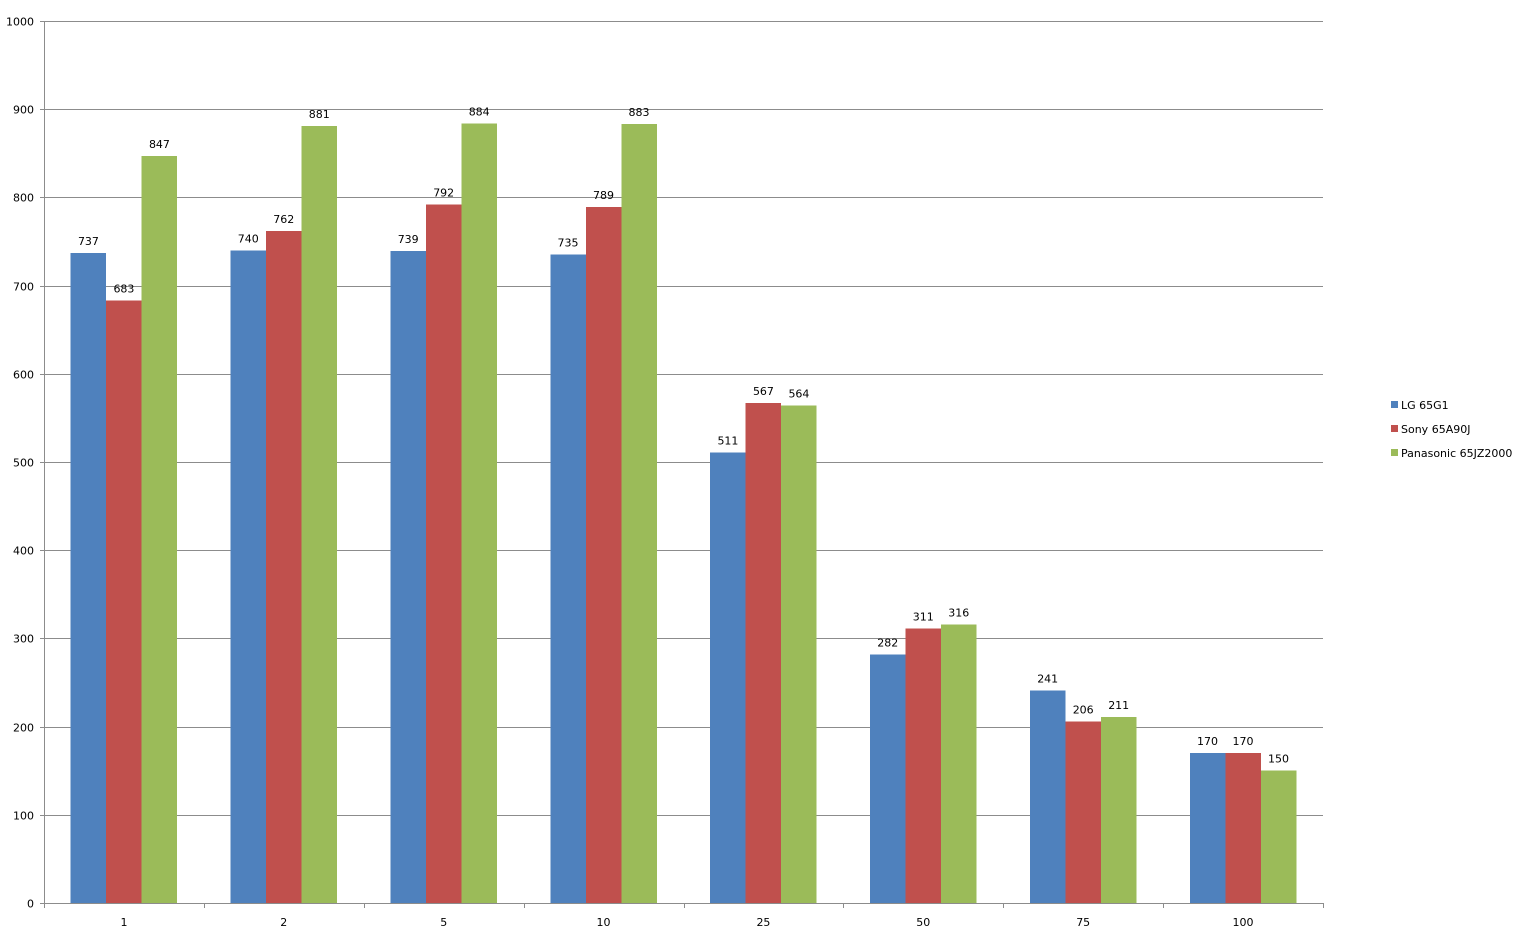 The height and width of the screenshot is (931, 1531). What do you see at coordinates (408, 239) in the screenshot?
I see `data-label: 739` at bounding box center [408, 239].